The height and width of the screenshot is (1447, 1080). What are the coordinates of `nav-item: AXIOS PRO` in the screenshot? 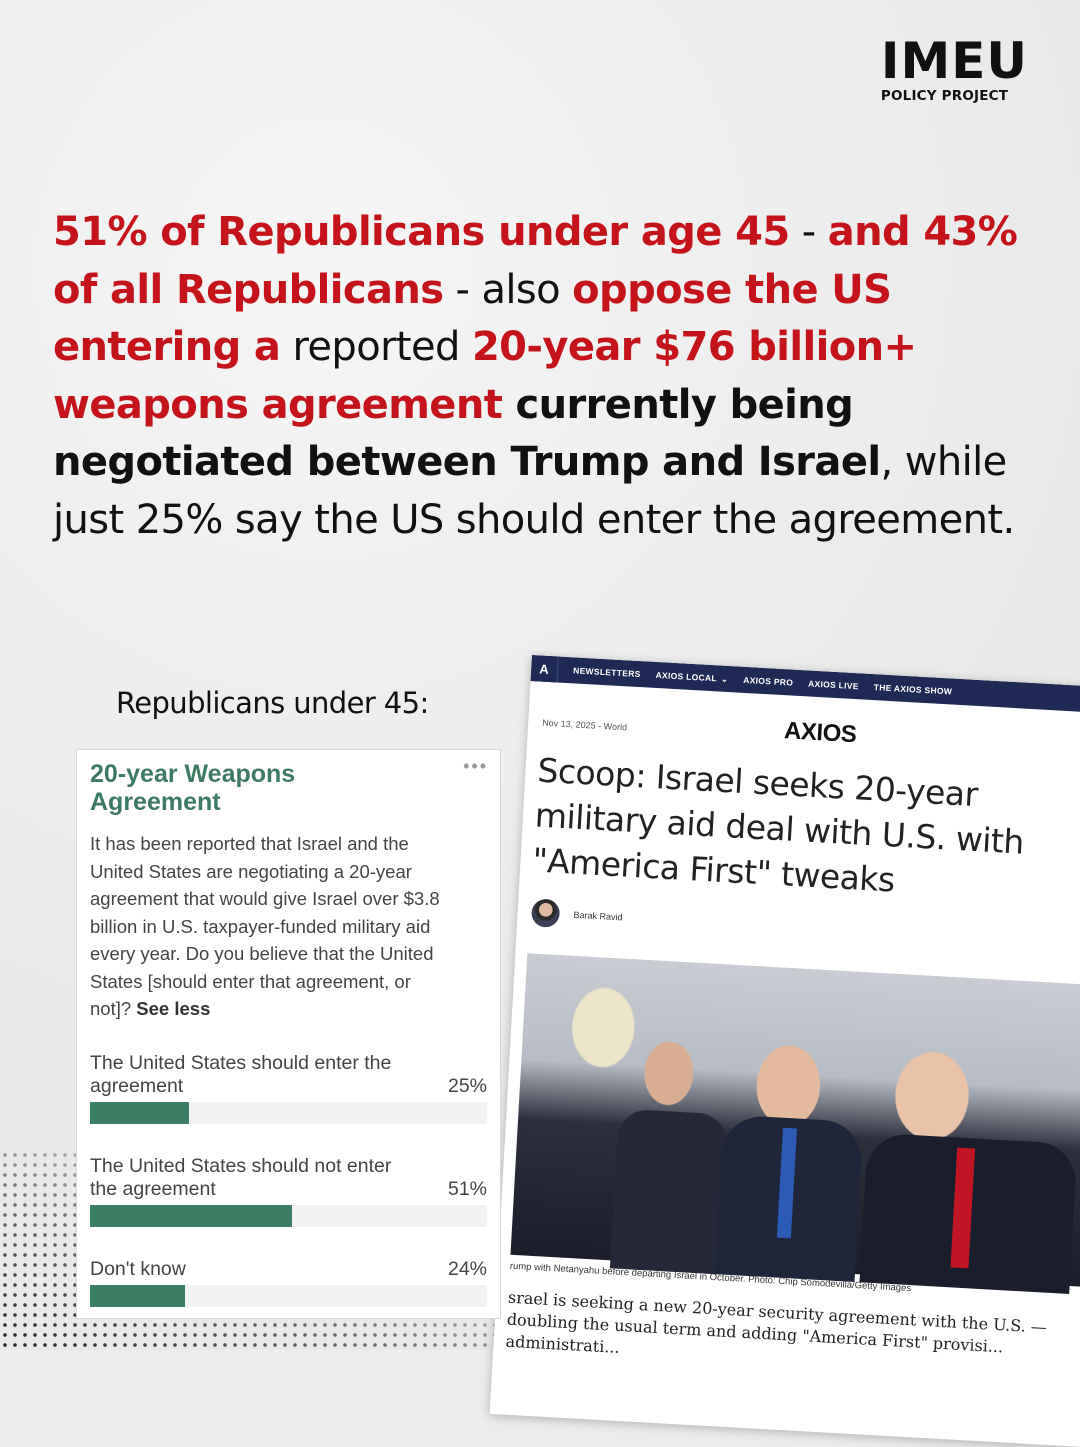 It's located at (768, 681).